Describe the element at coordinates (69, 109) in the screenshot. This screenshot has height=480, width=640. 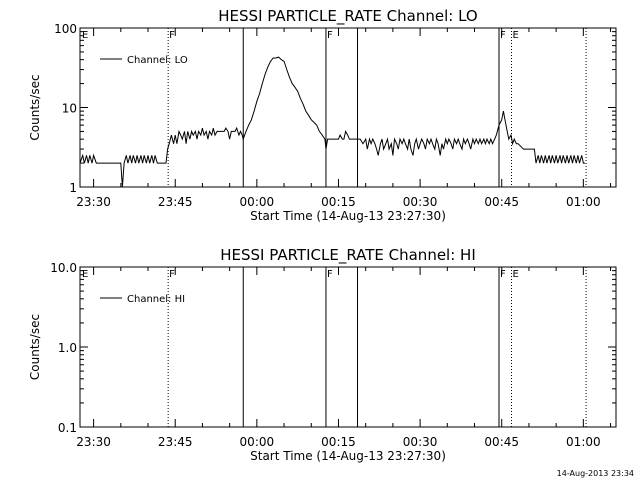
I see `chart-0-y-tick-label: 10` at that location.